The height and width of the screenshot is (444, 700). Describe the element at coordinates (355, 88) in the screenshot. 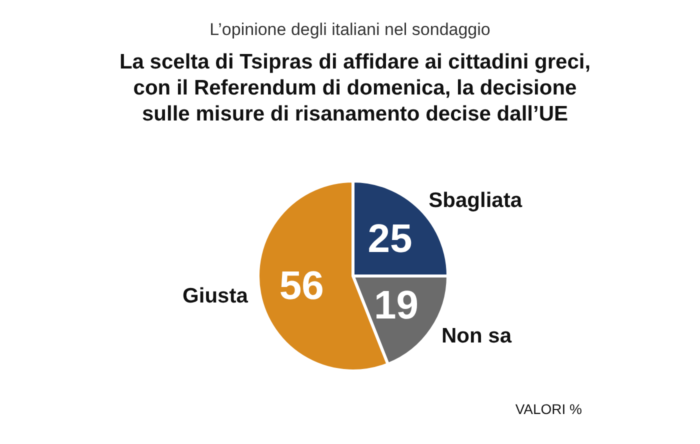

I see `chart-title: La scelta di Tsipras di affidare ai cittadini greci, con il Referendum di domenica, la decisione sulle misure di risanamento decise dall’UE` at that location.